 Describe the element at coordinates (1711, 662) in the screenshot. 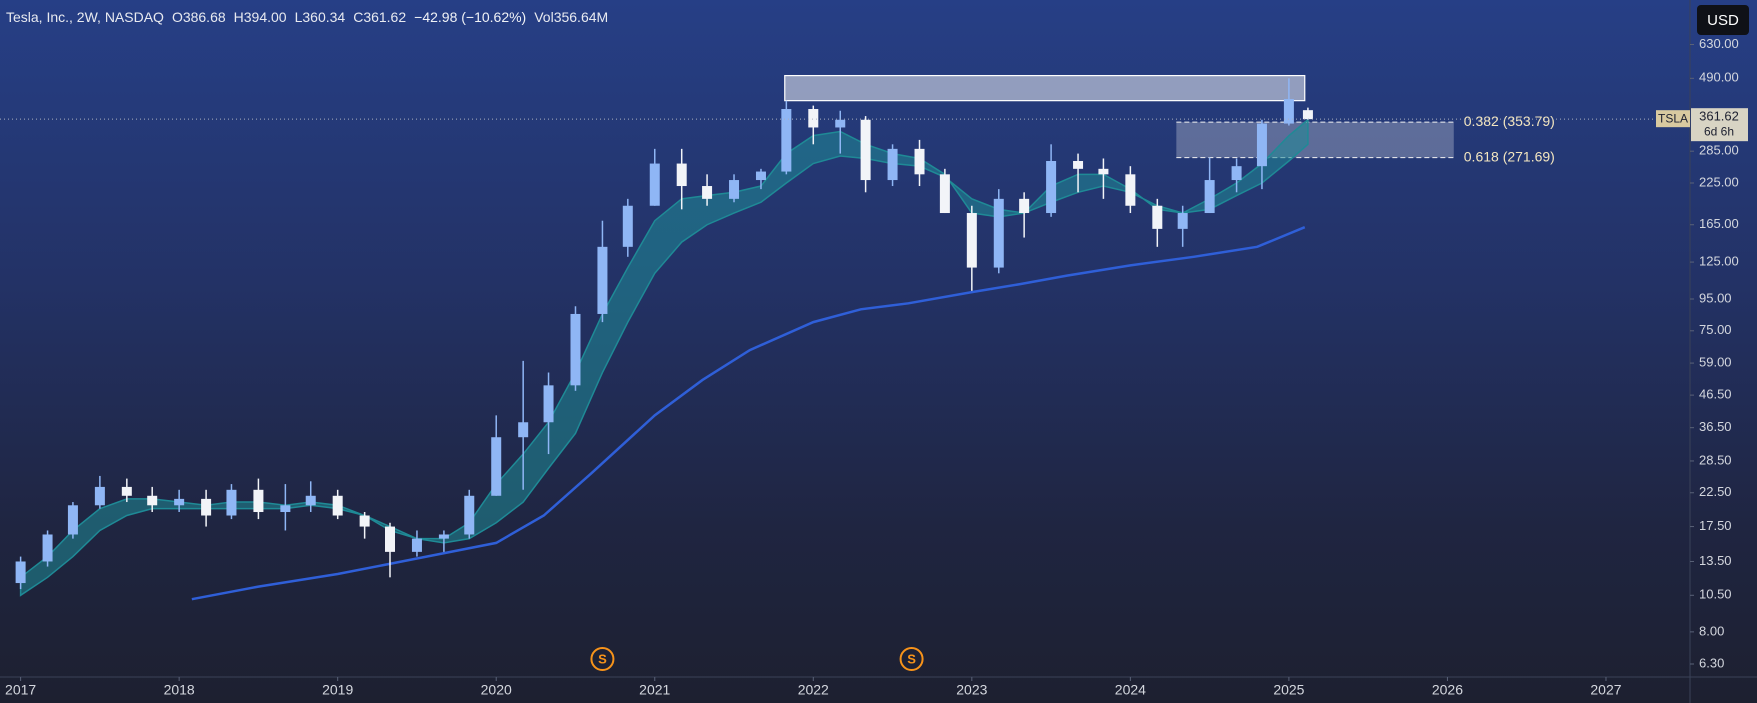

I see `y-tick-label: 6.30` at that location.